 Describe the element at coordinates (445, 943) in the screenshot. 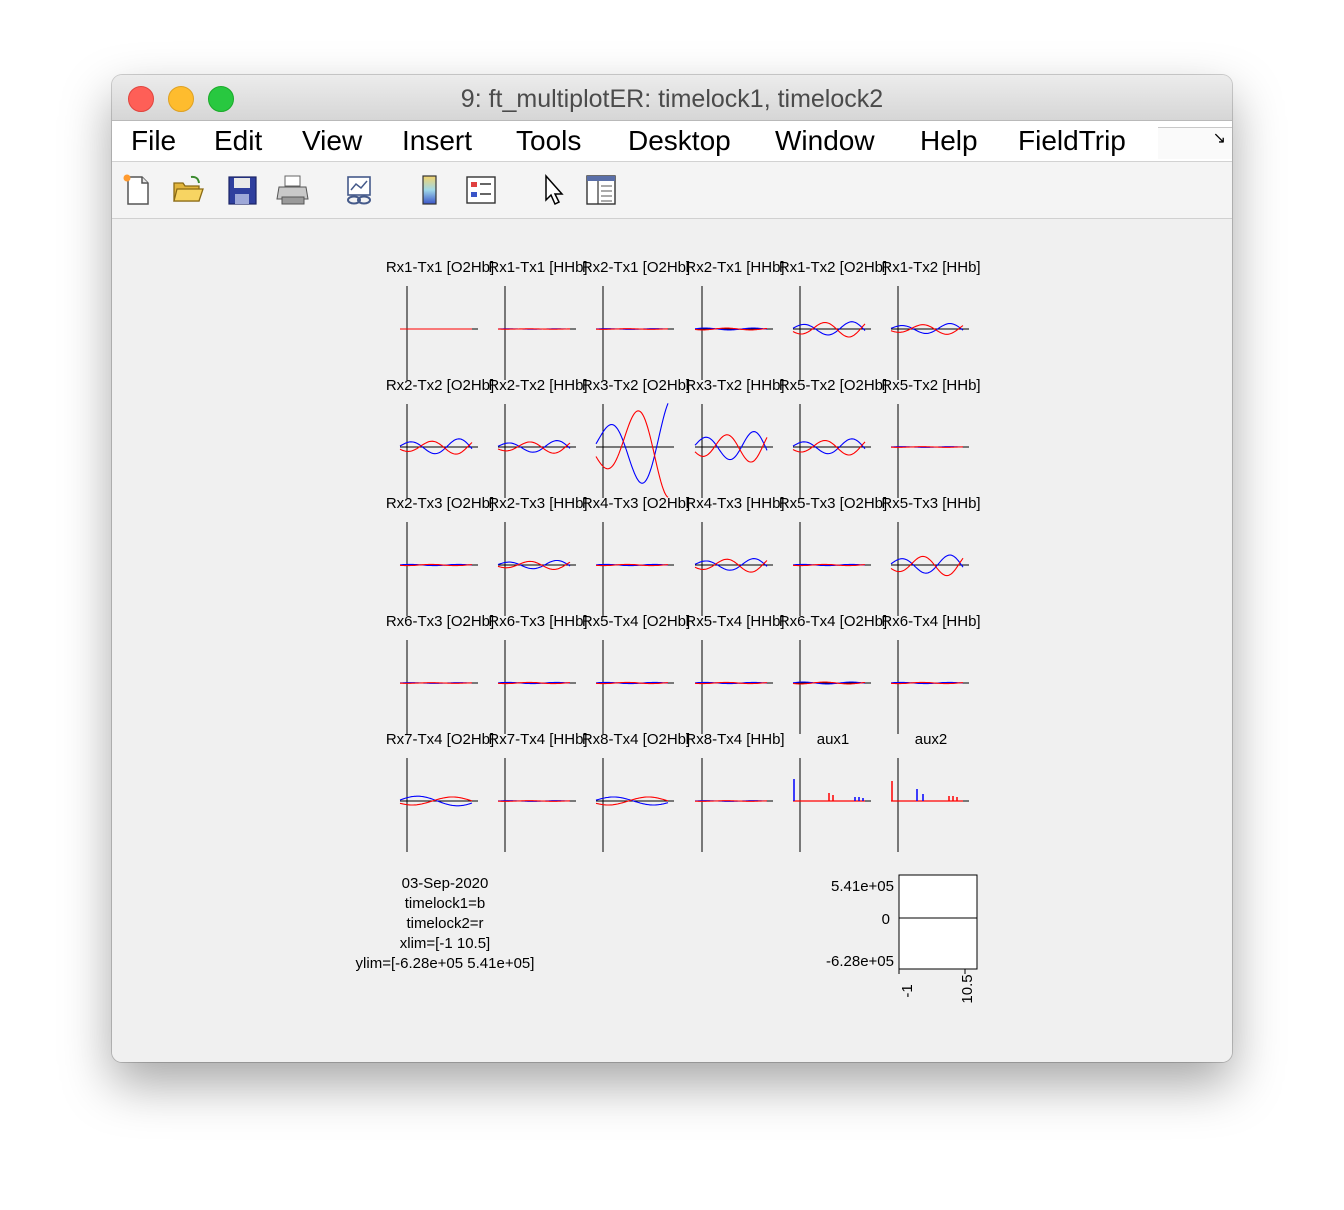

I see `info-xlim: xlim=[-1 10.5]` at that location.